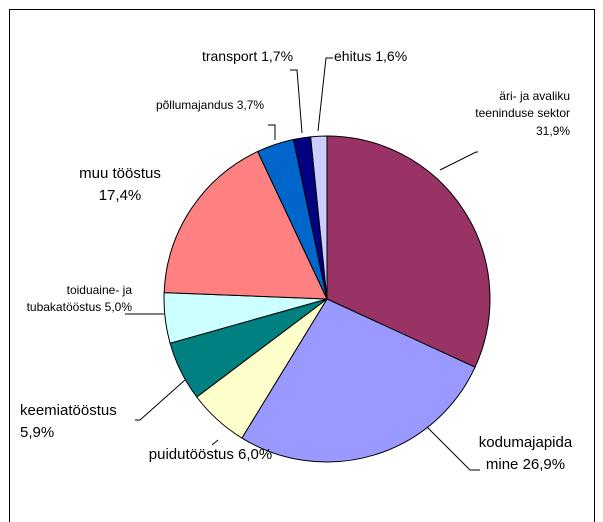 The image size is (603, 522). Describe the element at coordinates (118, 307) in the screenshot. I see `value-label: 5,0%` at that location.